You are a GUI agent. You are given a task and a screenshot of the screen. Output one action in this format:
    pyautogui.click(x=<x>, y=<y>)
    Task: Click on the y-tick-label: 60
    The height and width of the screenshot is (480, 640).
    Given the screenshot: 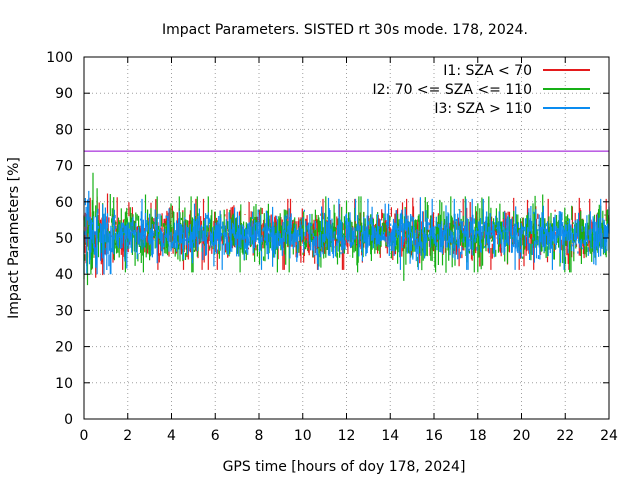 What is the action you would take?
    pyautogui.click(x=64, y=203)
    